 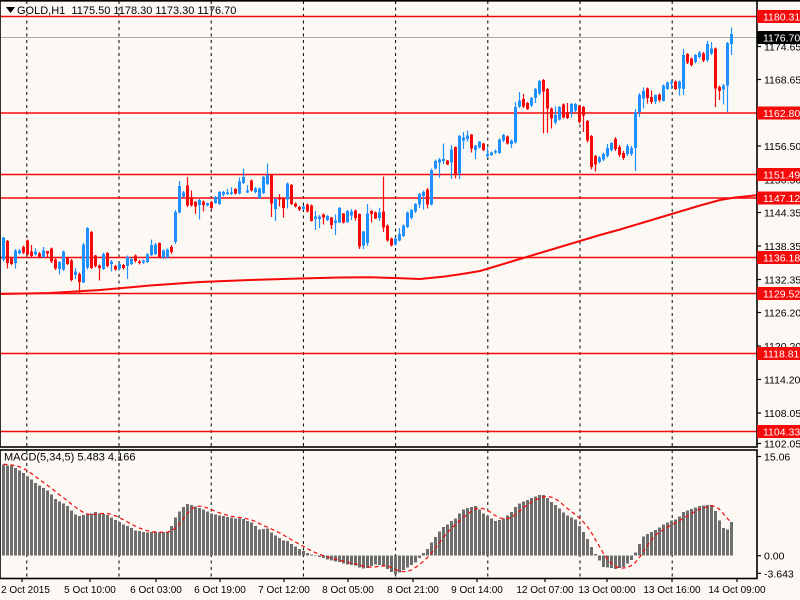 What do you see at coordinates (781, 39) in the screenshot?
I see `svg-text: 1176.70` at bounding box center [781, 39].